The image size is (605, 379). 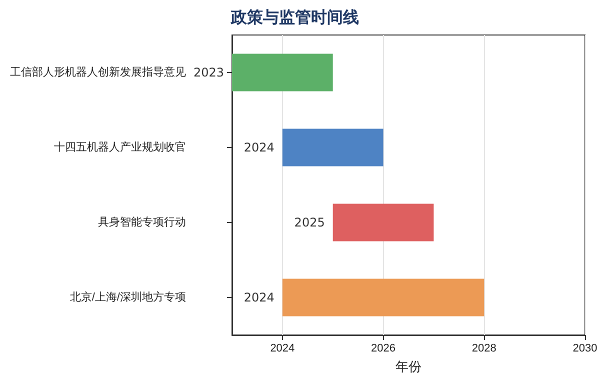 What do you see at coordinates (484, 348) in the screenshot?
I see `x-tick-label: 2028` at bounding box center [484, 348].